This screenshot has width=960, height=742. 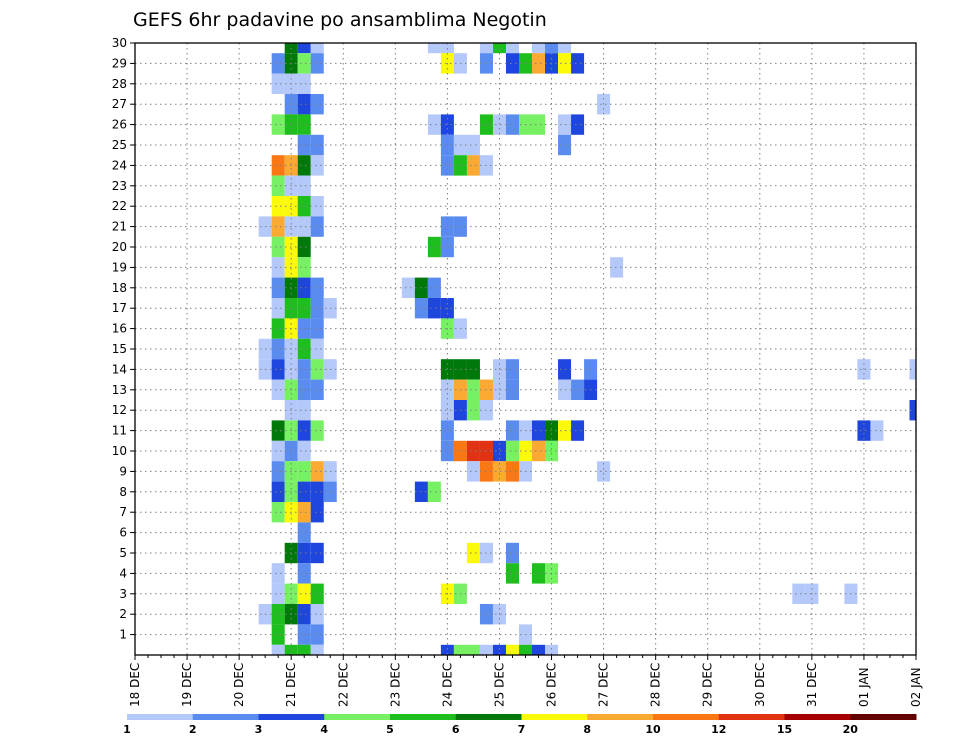 What do you see at coordinates (395, 685) in the screenshot?
I see `x-tick-label: 23 DEC` at bounding box center [395, 685].